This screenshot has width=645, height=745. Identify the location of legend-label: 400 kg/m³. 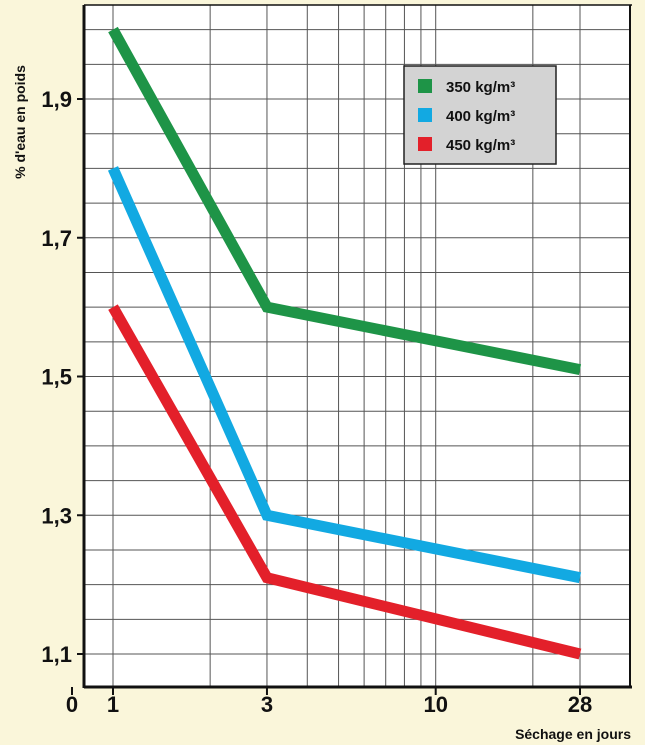
(480, 116).